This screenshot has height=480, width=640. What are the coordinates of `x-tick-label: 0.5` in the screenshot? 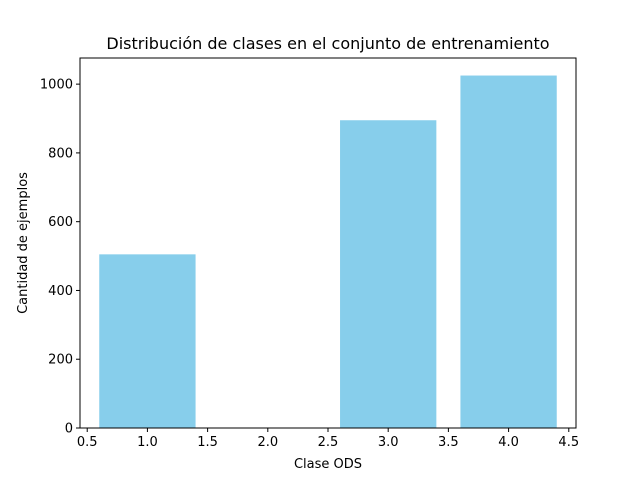 It's located at (87, 442).